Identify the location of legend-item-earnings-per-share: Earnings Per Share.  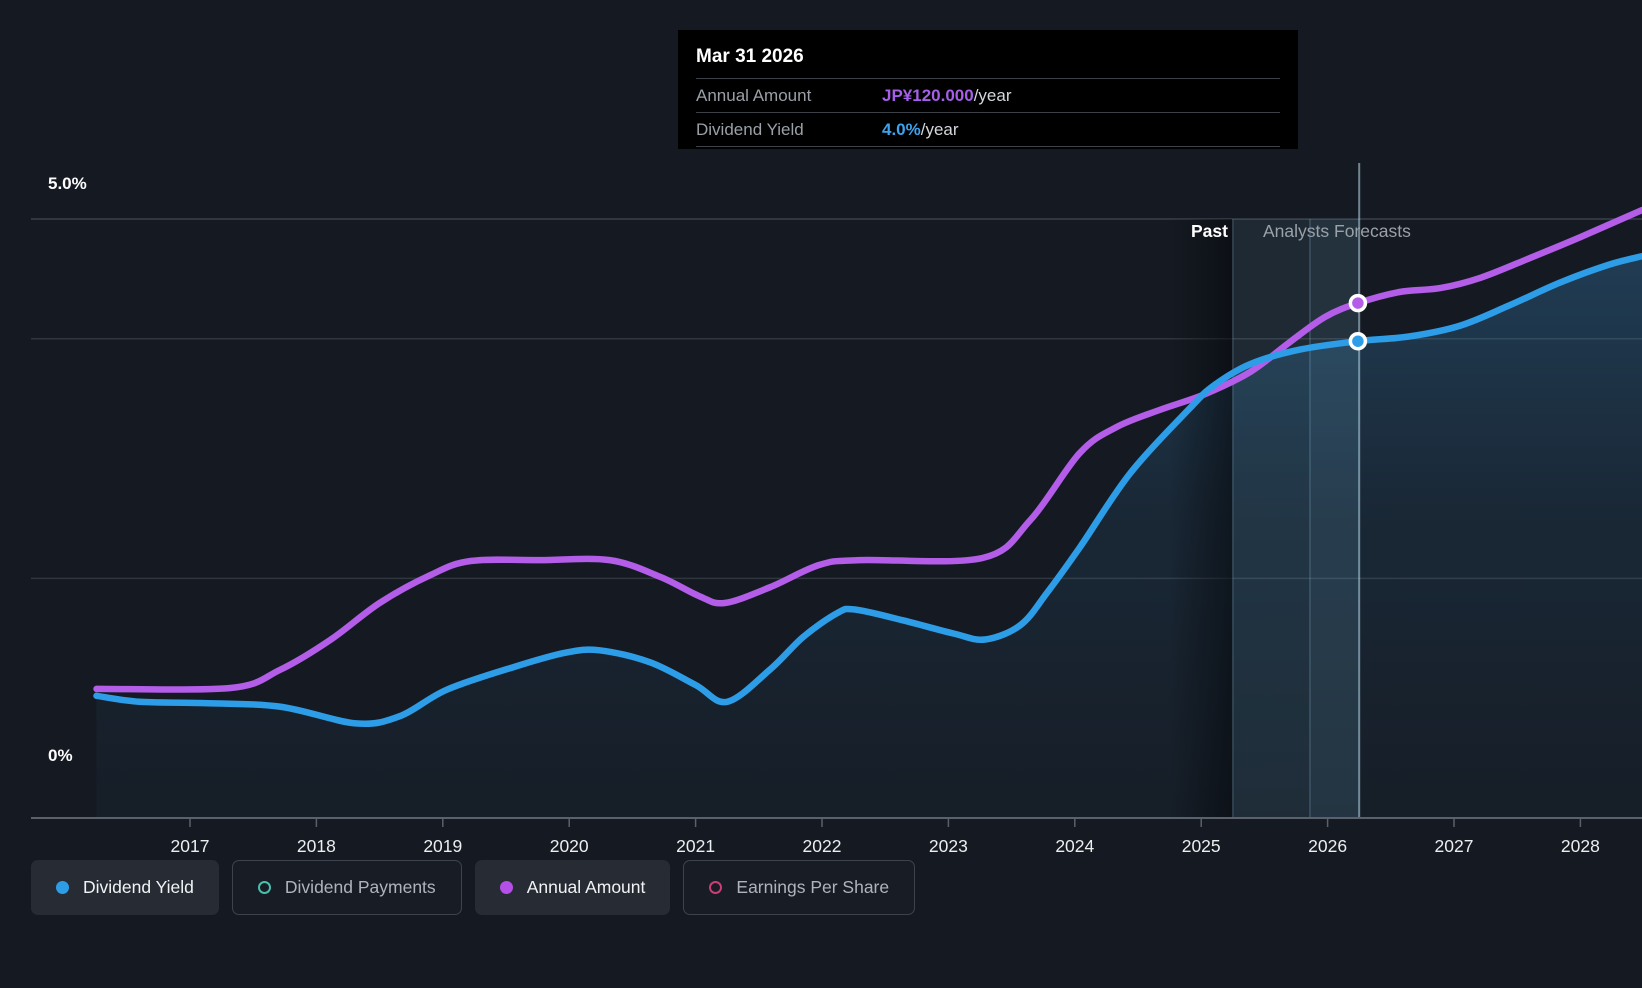
(799, 887).